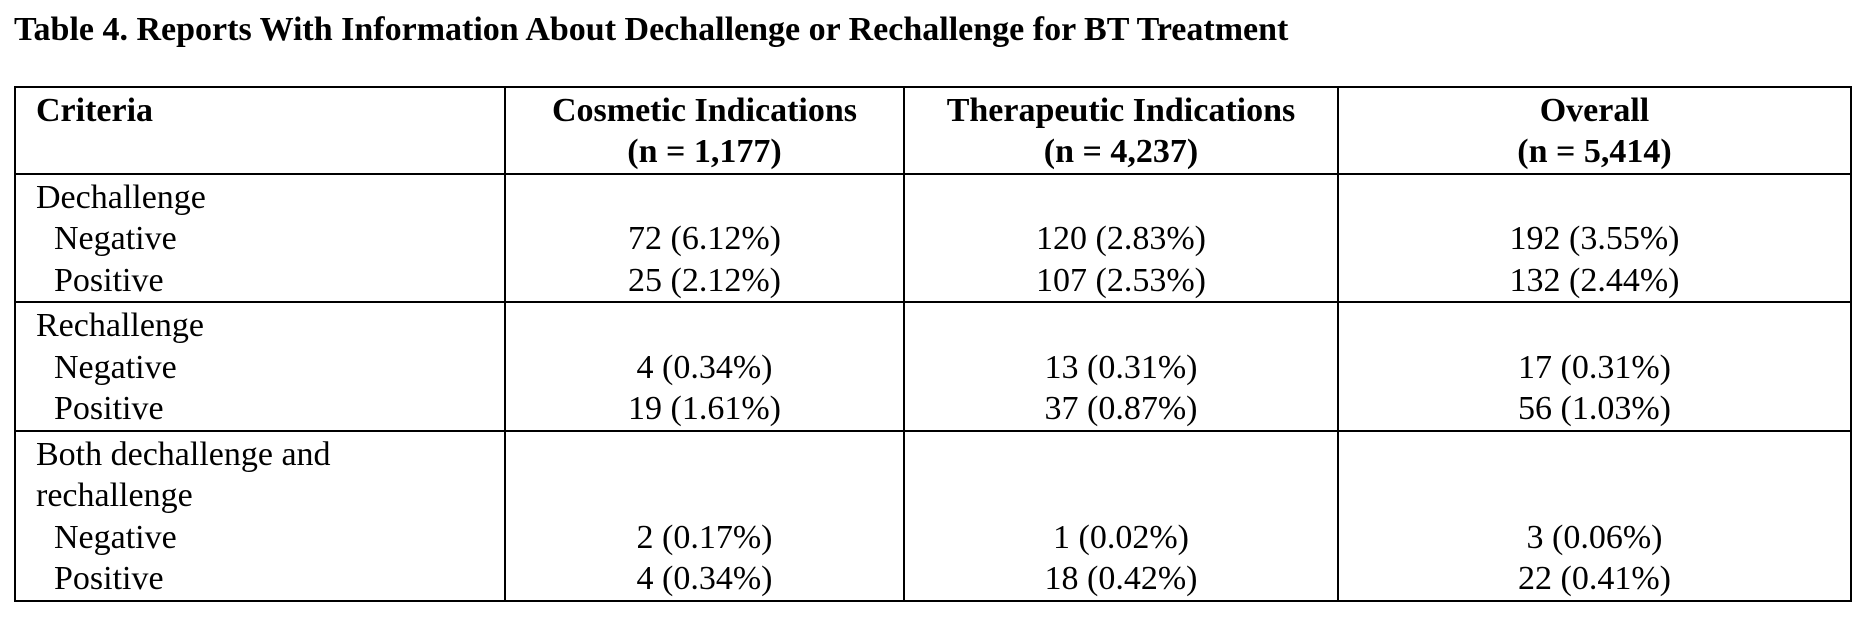 The height and width of the screenshot is (637, 1862). I want to click on header-cosmetic-label: Cosmetic Indications, so click(704, 110).